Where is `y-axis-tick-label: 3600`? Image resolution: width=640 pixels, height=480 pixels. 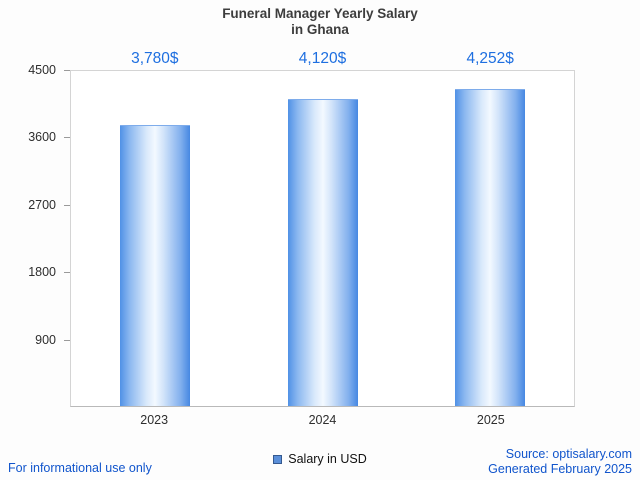
y-axis-tick-label: 3600 is located at coordinates (49, 137).